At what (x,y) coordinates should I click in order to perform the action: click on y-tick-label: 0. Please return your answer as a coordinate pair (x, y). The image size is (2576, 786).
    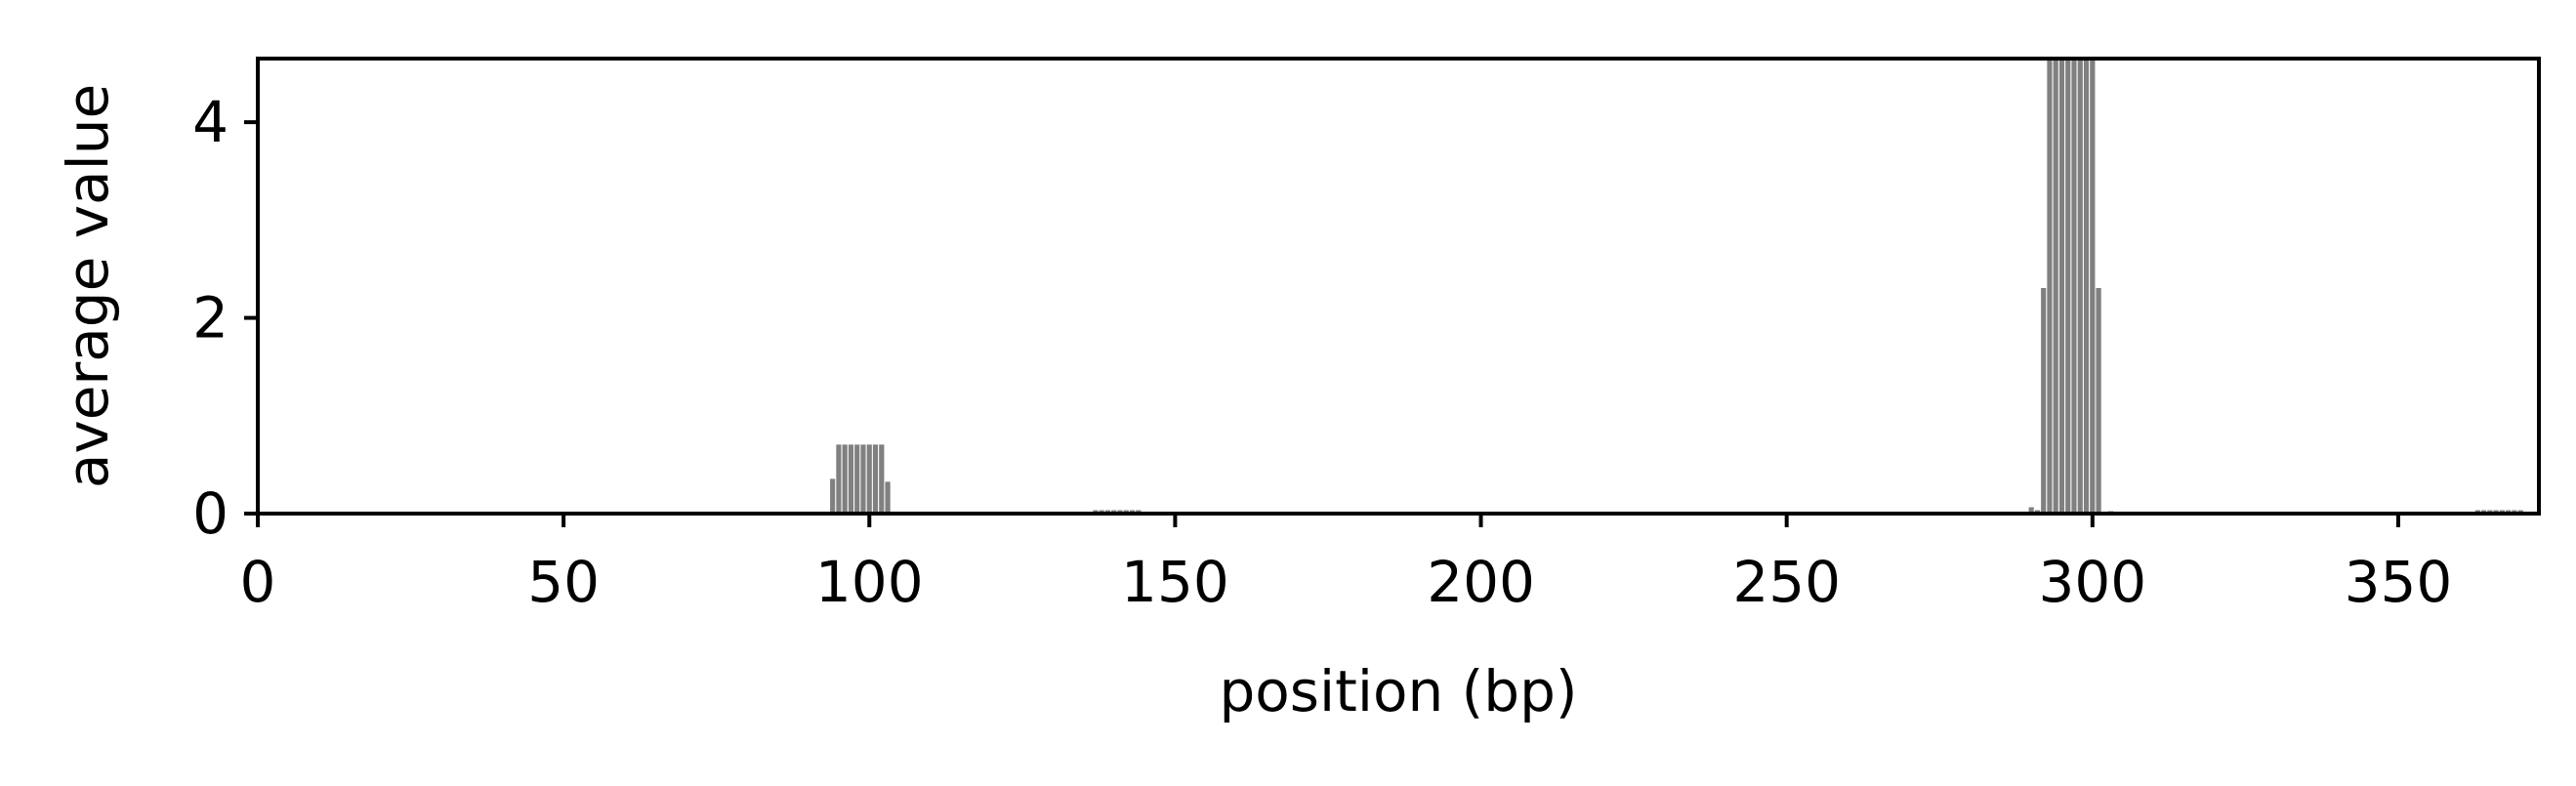
    Looking at the image, I should click on (210, 513).